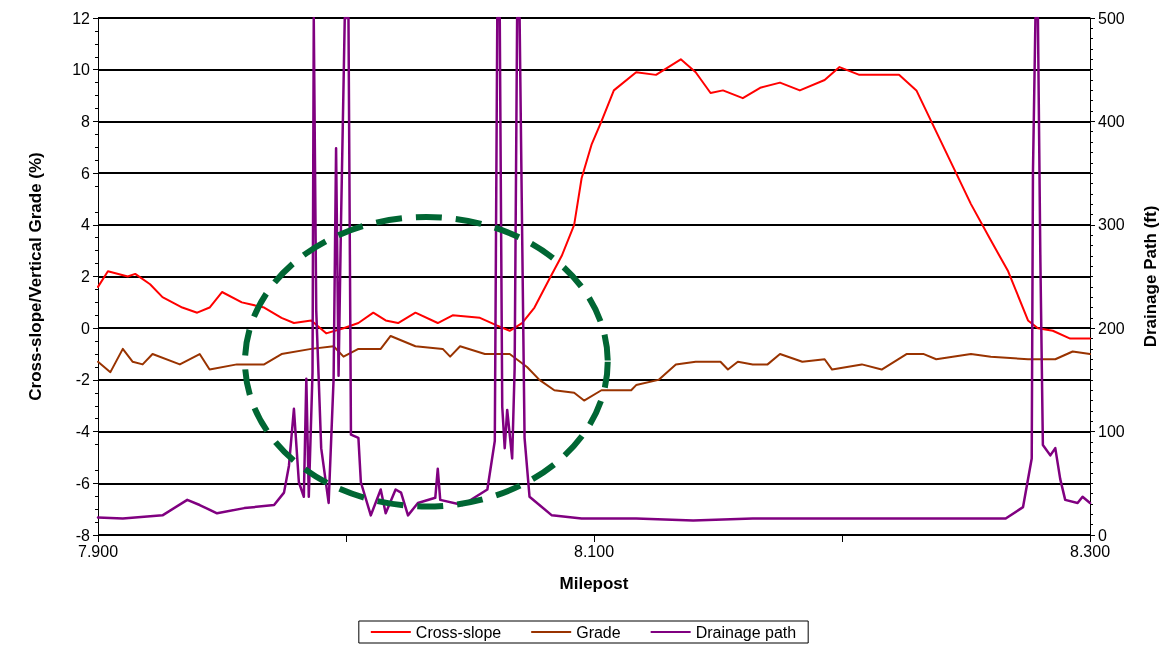 The width and height of the screenshot is (1167, 647). I want to click on y2-tick-label: 400, so click(1111, 121).